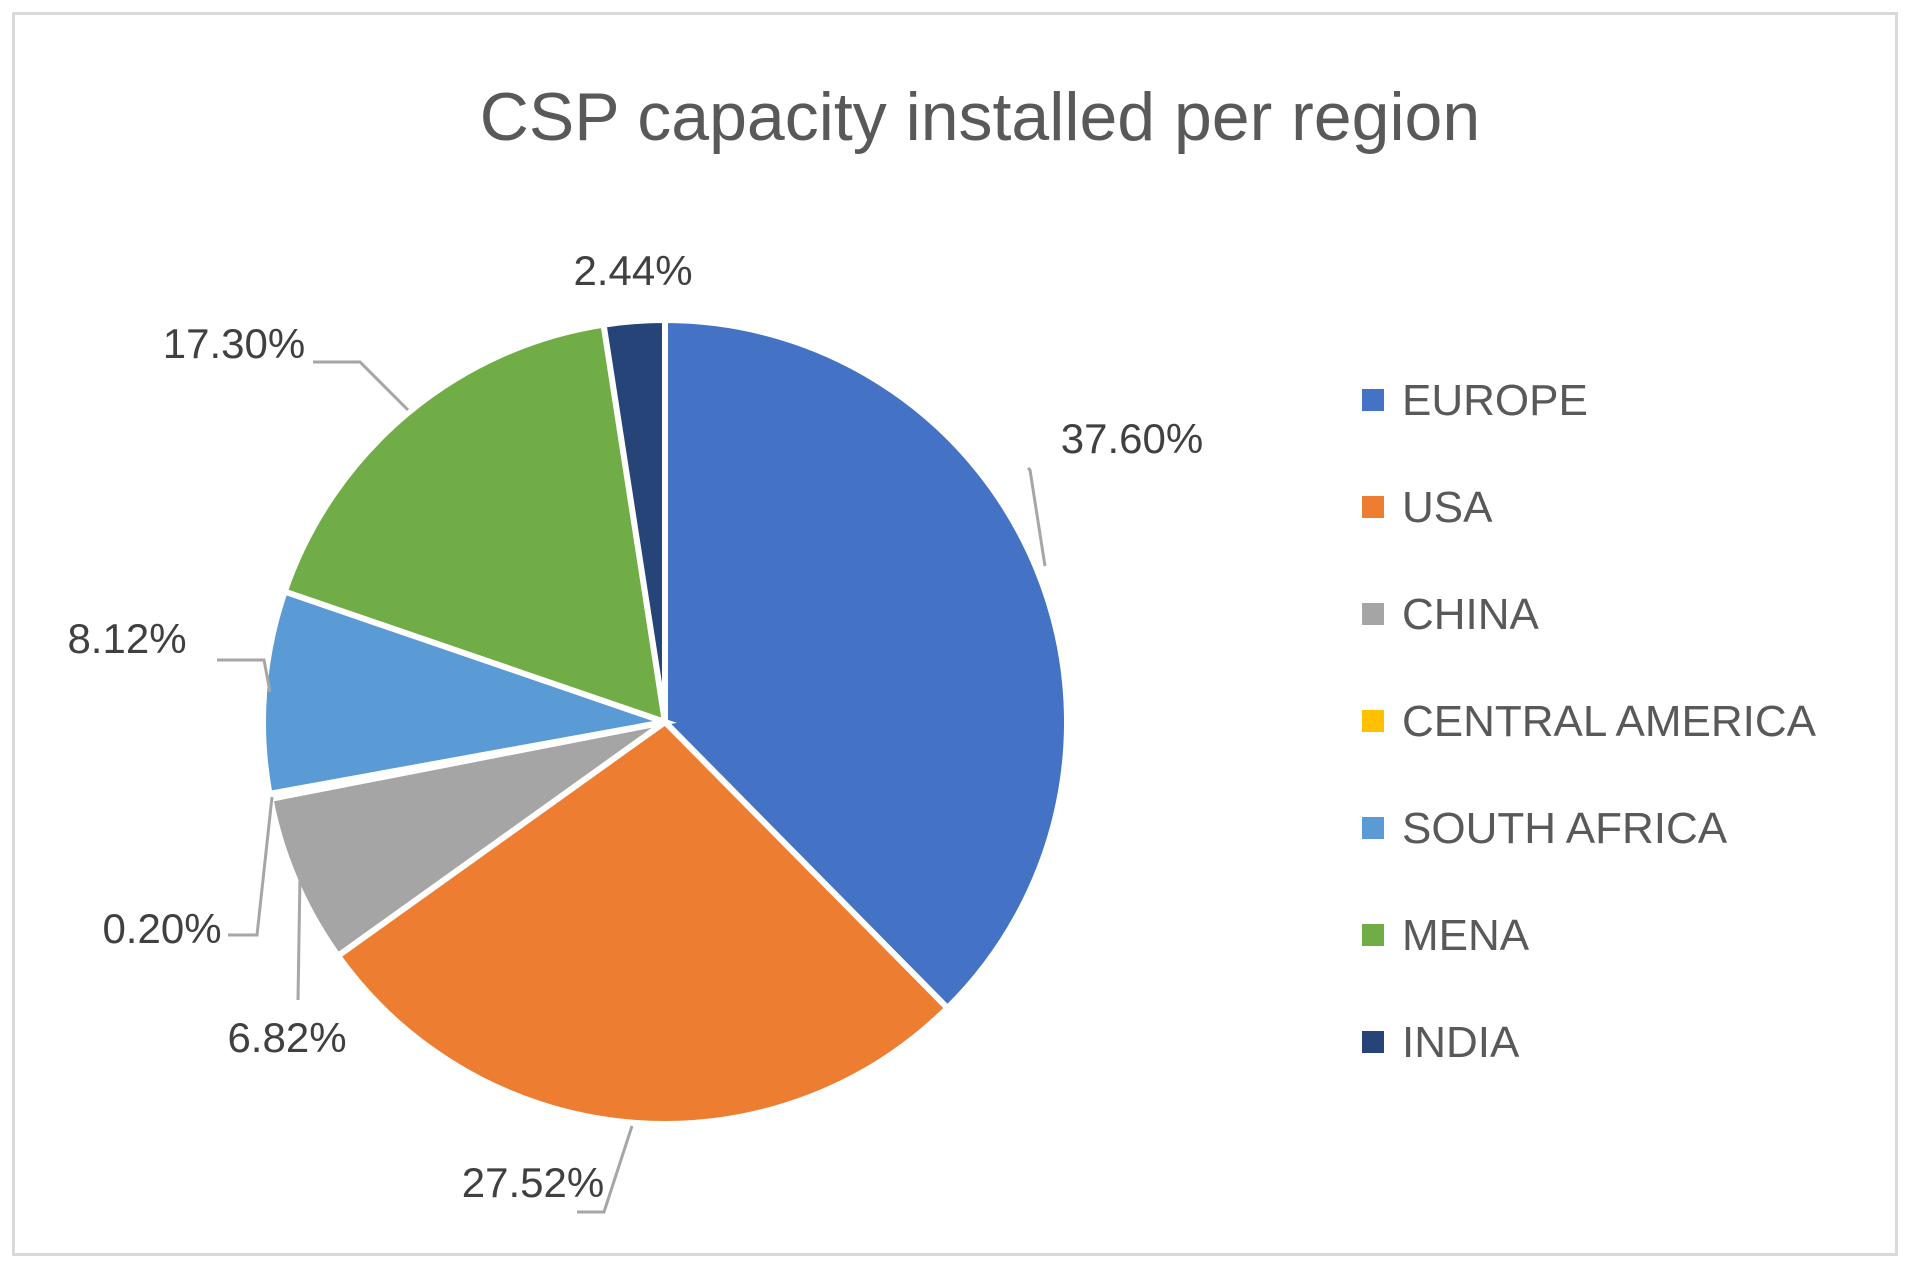 Image resolution: width=1915 pixels, height=1274 pixels. What do you see at coordinates (605, 1169) in the screenshot?
I see `leader-line-usa` at bounding box center [605, 1169].